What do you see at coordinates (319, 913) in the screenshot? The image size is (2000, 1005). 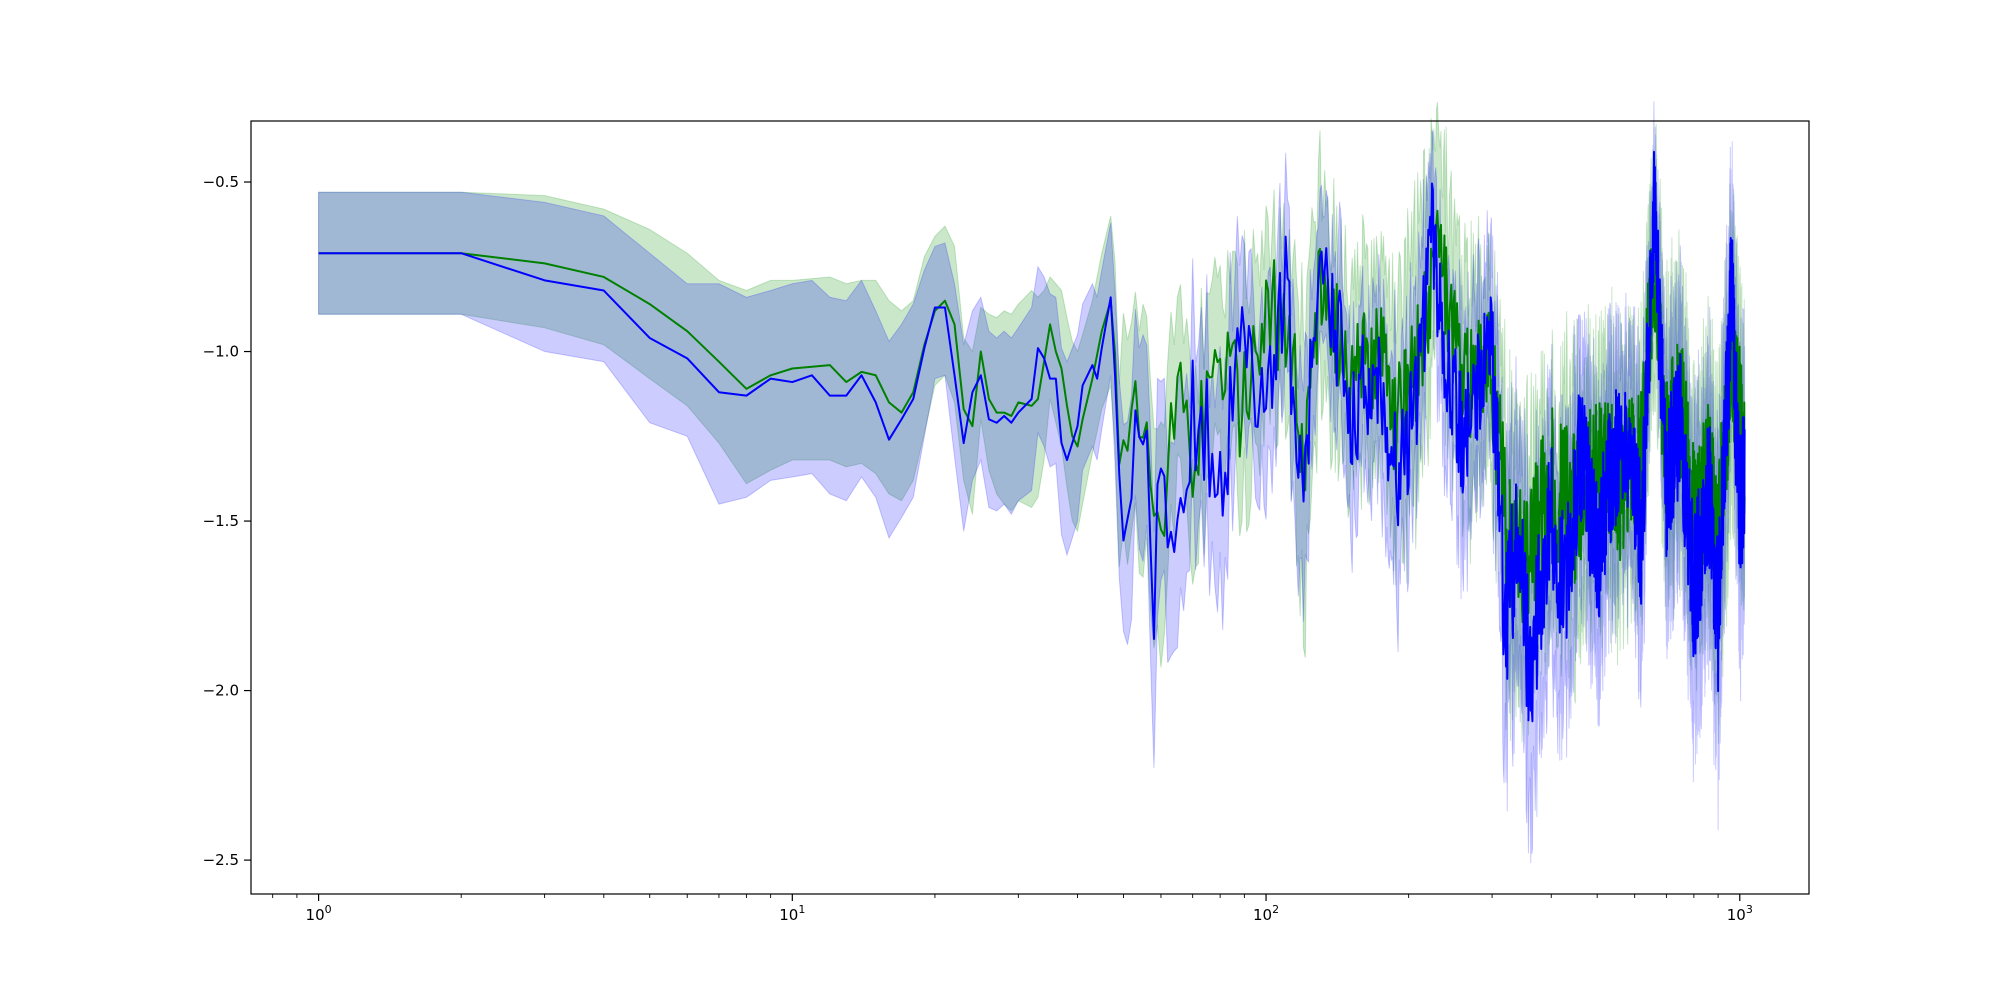 I see `x-tick-label: 10⁰` at bounding box center [319, 913].